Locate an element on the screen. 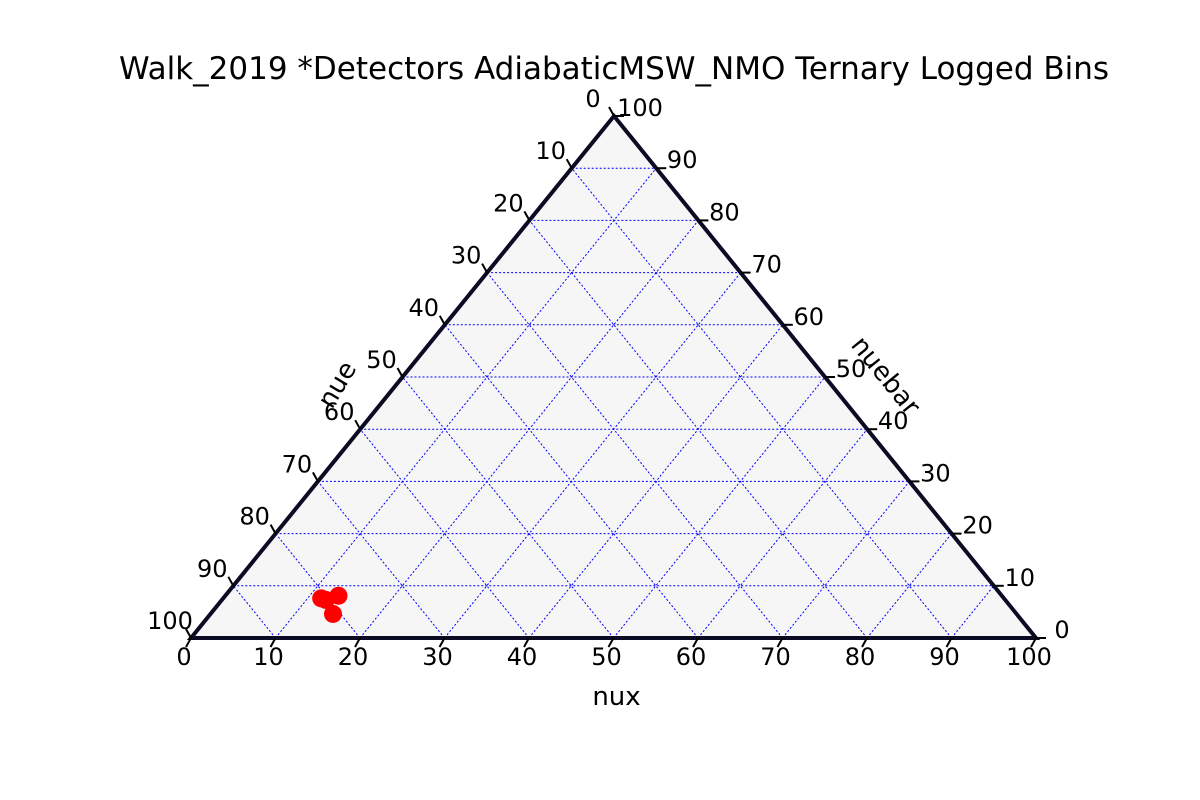  tick-label-nue: 60 is located at coordinates (339, 412).